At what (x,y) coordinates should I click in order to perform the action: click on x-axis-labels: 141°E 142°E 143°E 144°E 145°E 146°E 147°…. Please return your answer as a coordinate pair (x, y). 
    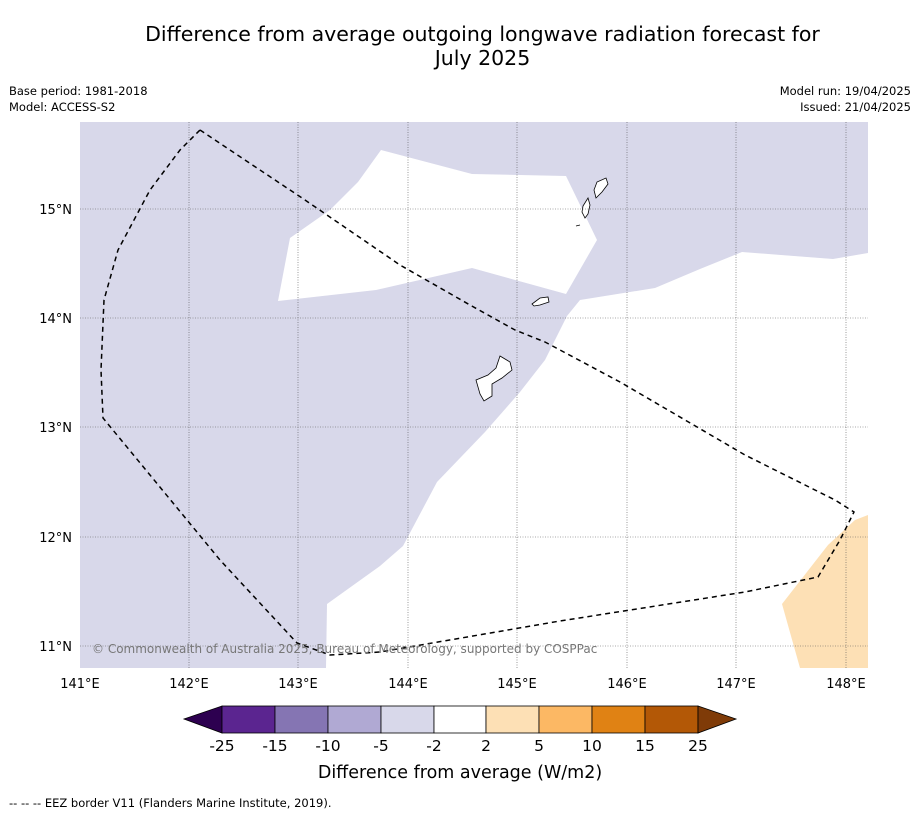
    Looking at the image, I should click on (463, 684).